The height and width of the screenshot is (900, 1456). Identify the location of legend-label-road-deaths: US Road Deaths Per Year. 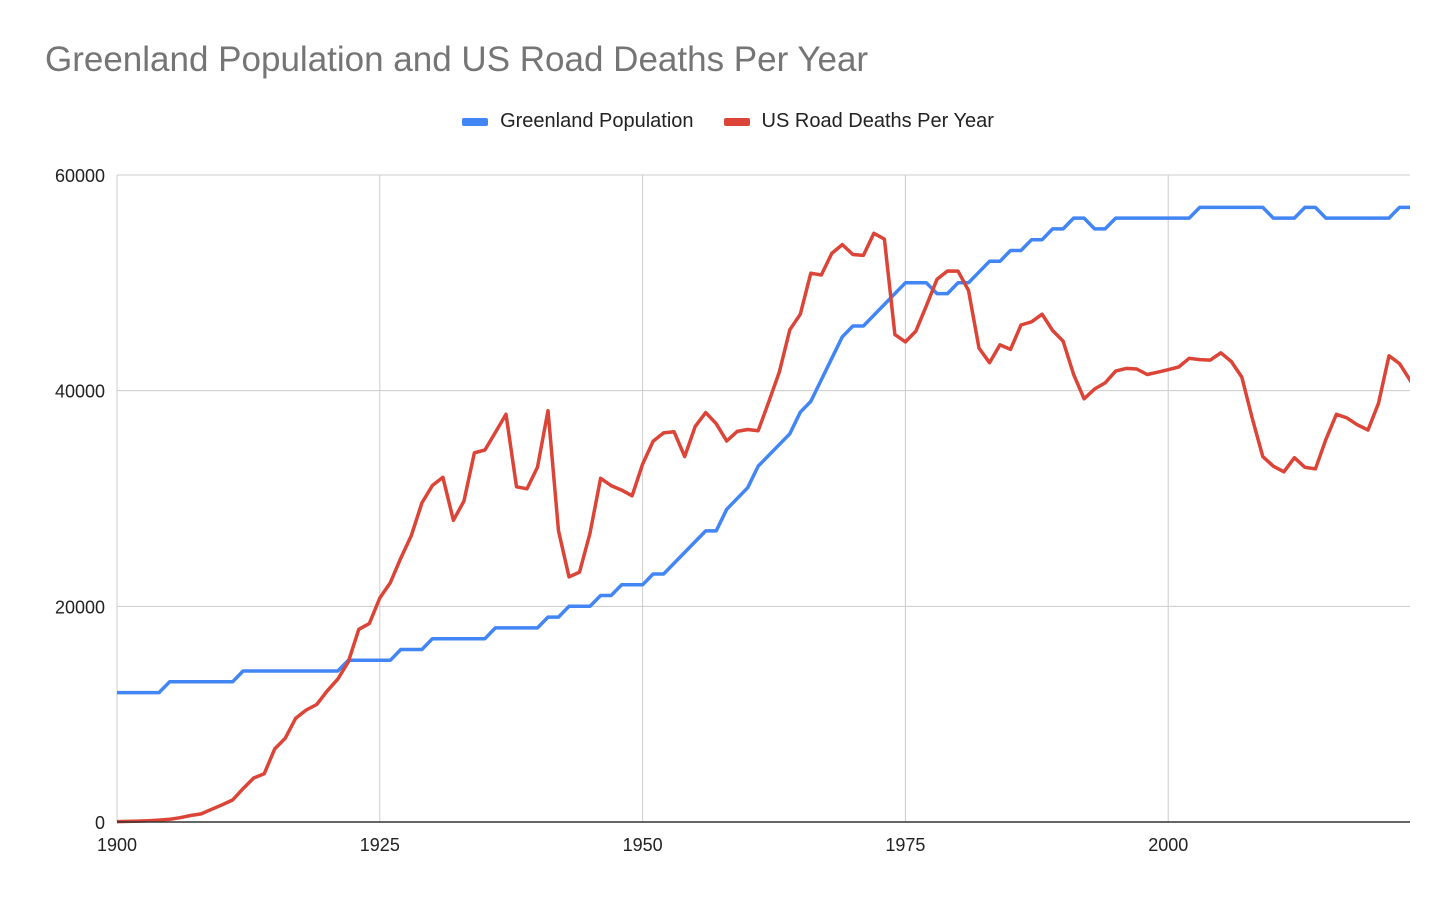
(877, 121).